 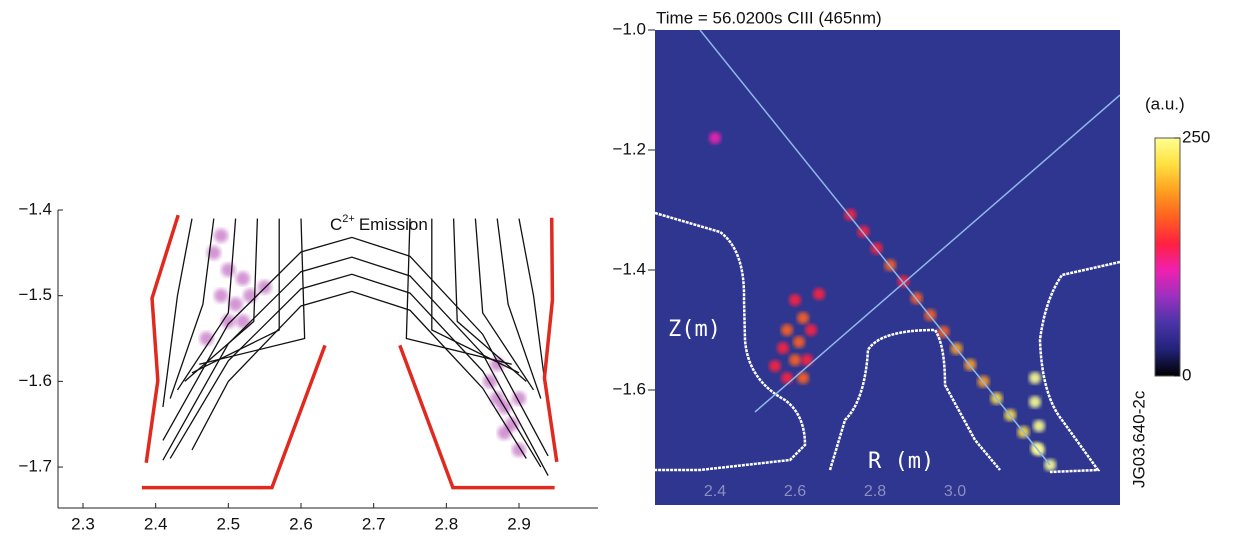 What do you see at coordinates (629, 28) in the screenshot?
I see `y-tick-label: −1.0` at bounding box center [629, 28].